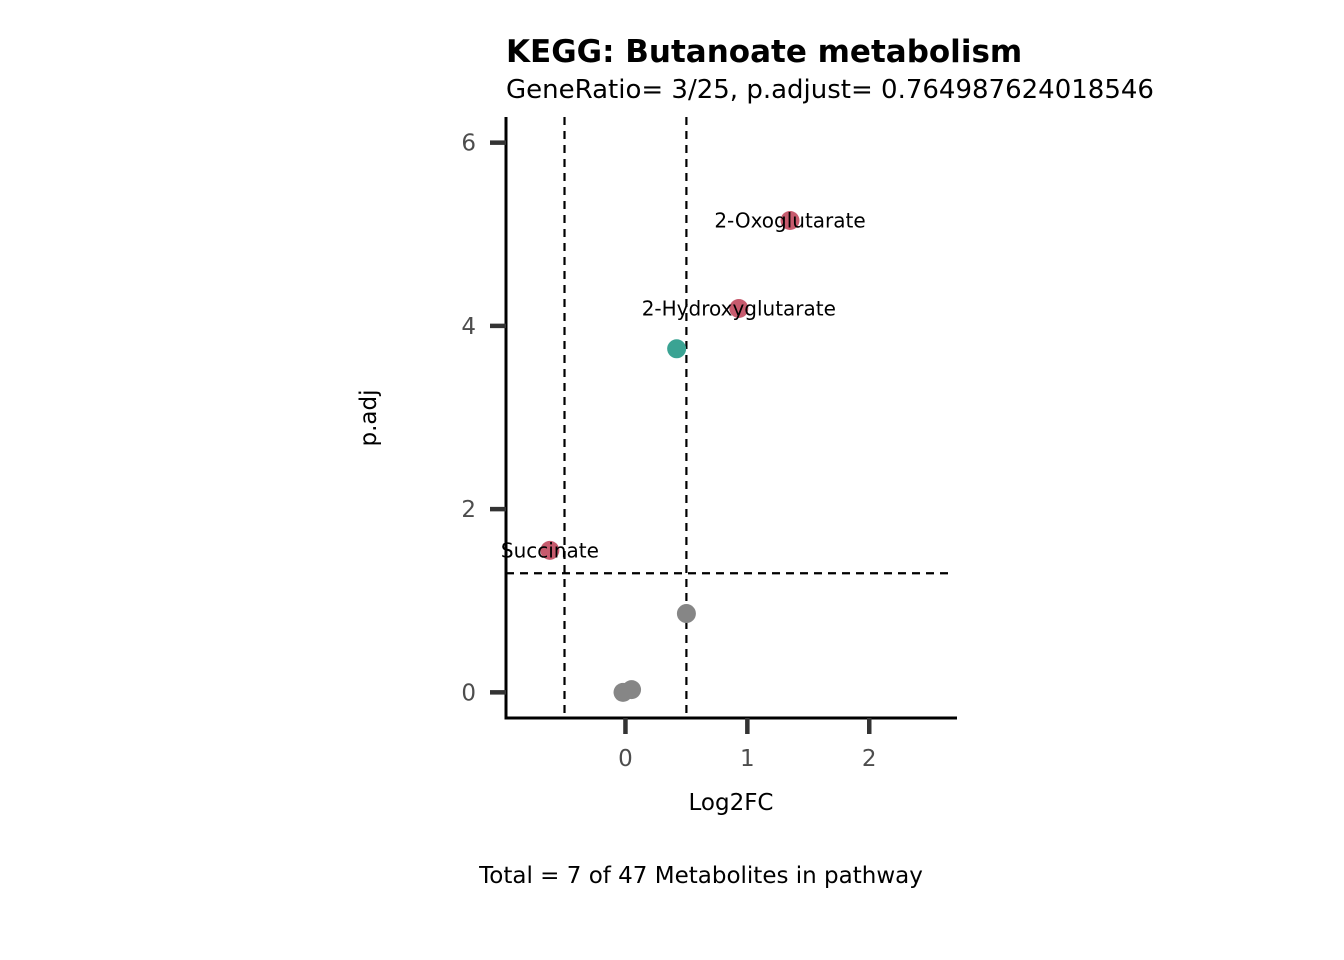 Image resolution: width=1344 pixels, height=960 pixels. I want to click on y-tick-label: 2, so click(468, 510).